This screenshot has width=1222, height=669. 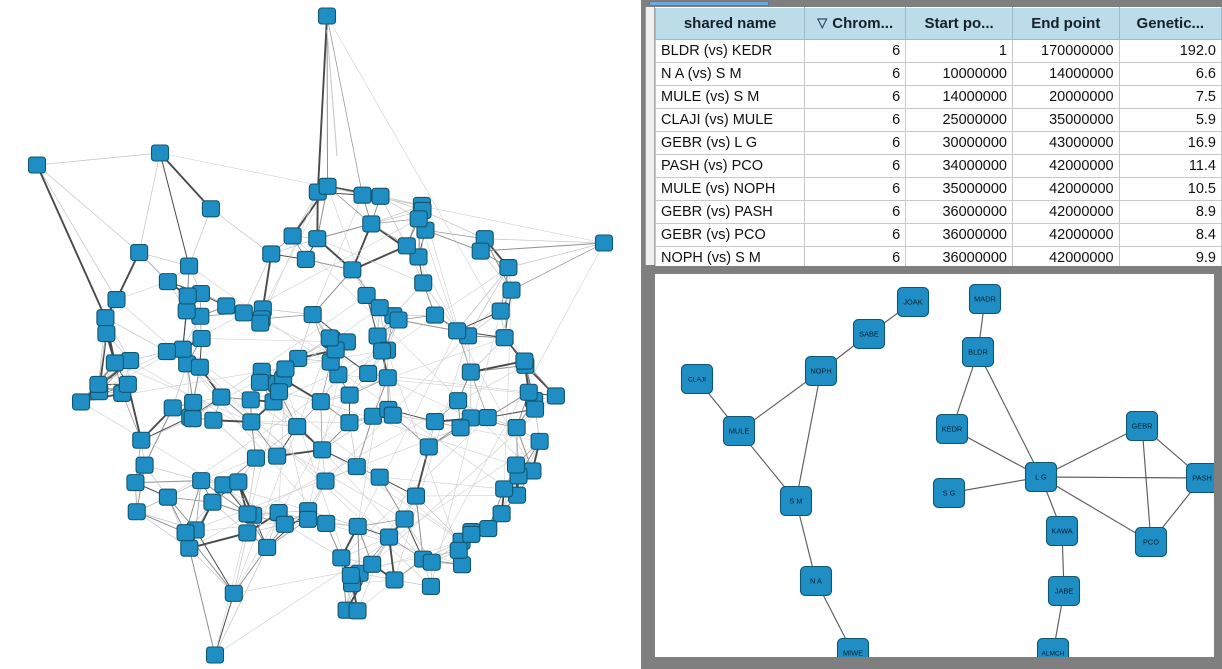 I want to click on cell-shared_name: PASH (vs) PCO, so click(x=730, y=166).